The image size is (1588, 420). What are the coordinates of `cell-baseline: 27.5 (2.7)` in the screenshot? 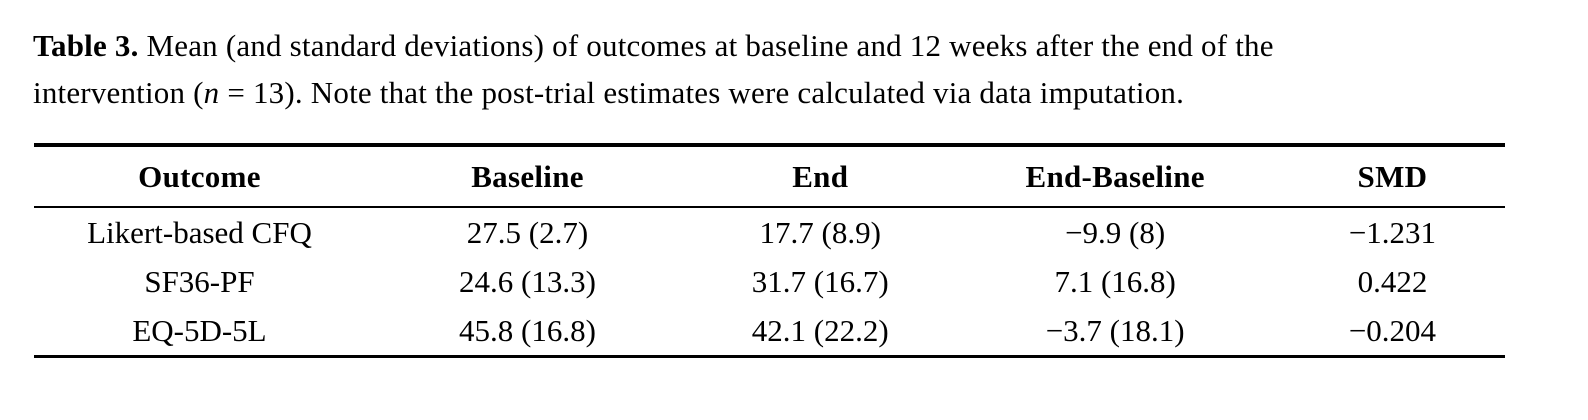 It's located at (527, 232).